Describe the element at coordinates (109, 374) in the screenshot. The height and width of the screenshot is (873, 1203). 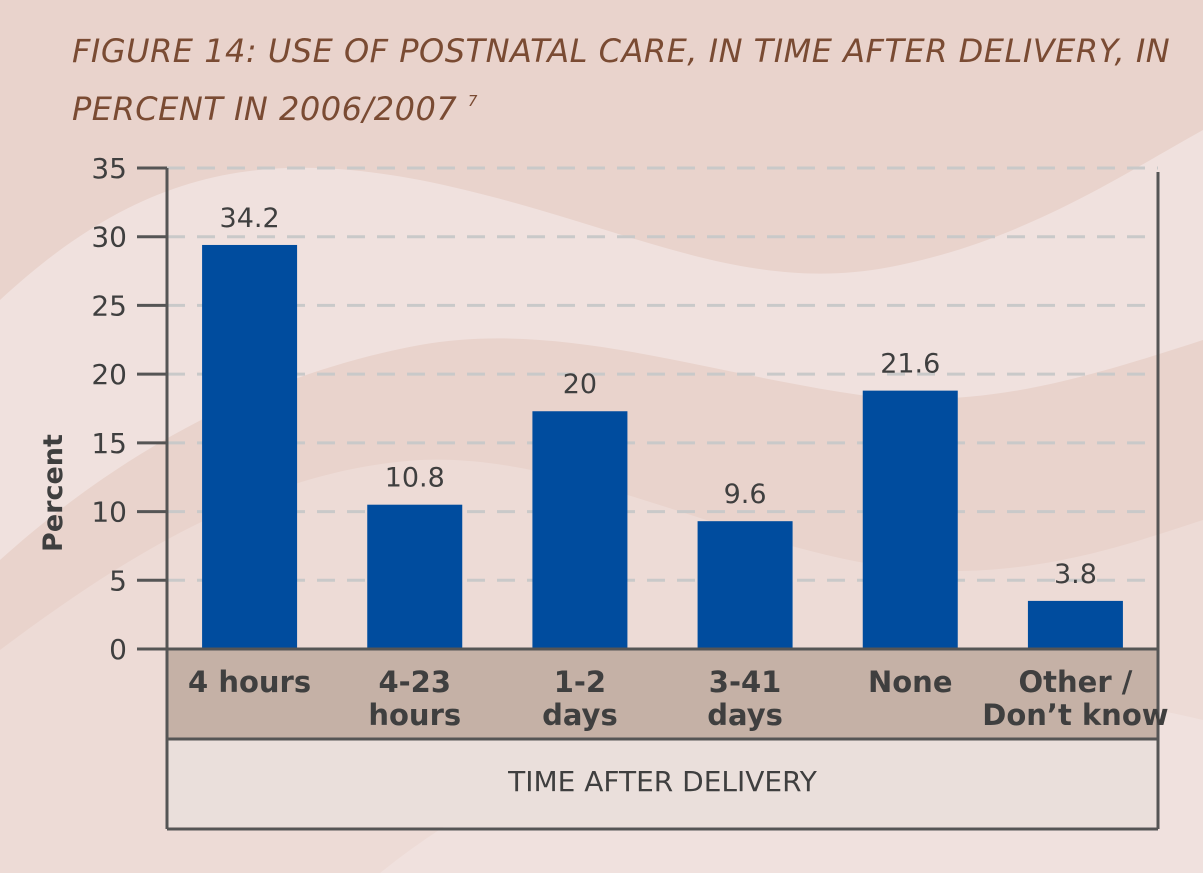
I see `y-tick-label: 20` at that location.